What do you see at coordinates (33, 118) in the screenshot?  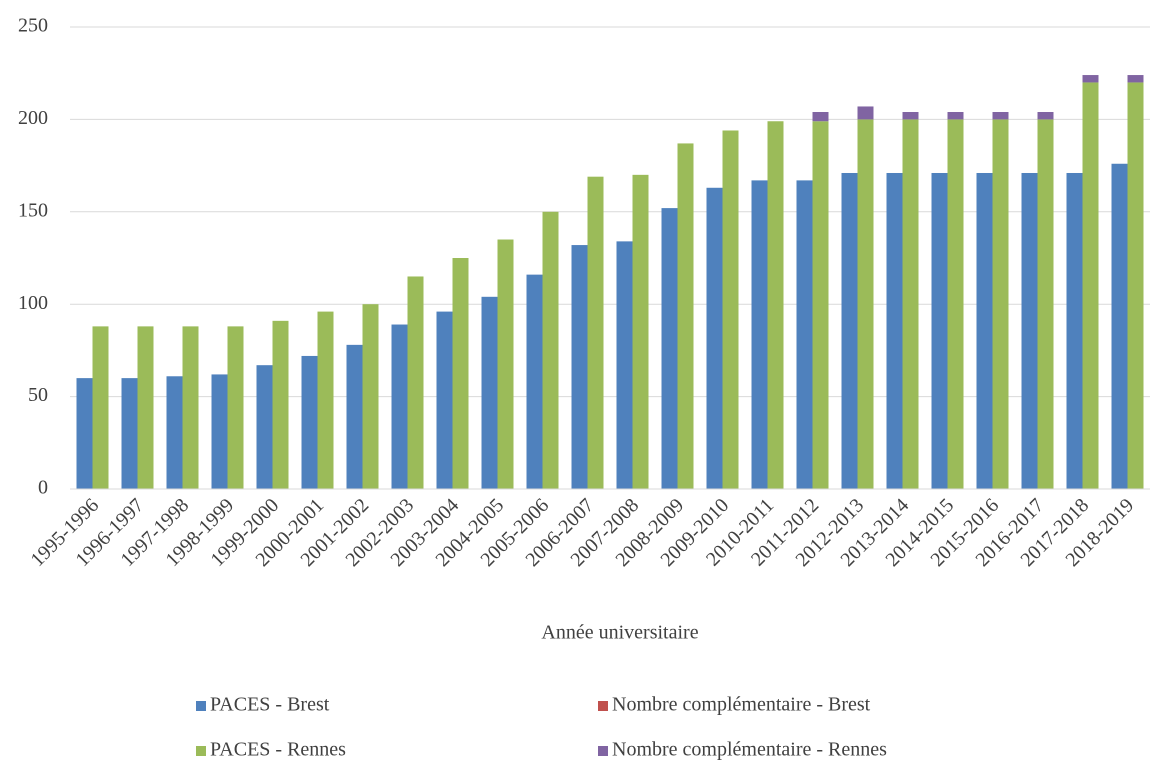 I see `y-tick-label: 200` at bounding box center [33, 118].